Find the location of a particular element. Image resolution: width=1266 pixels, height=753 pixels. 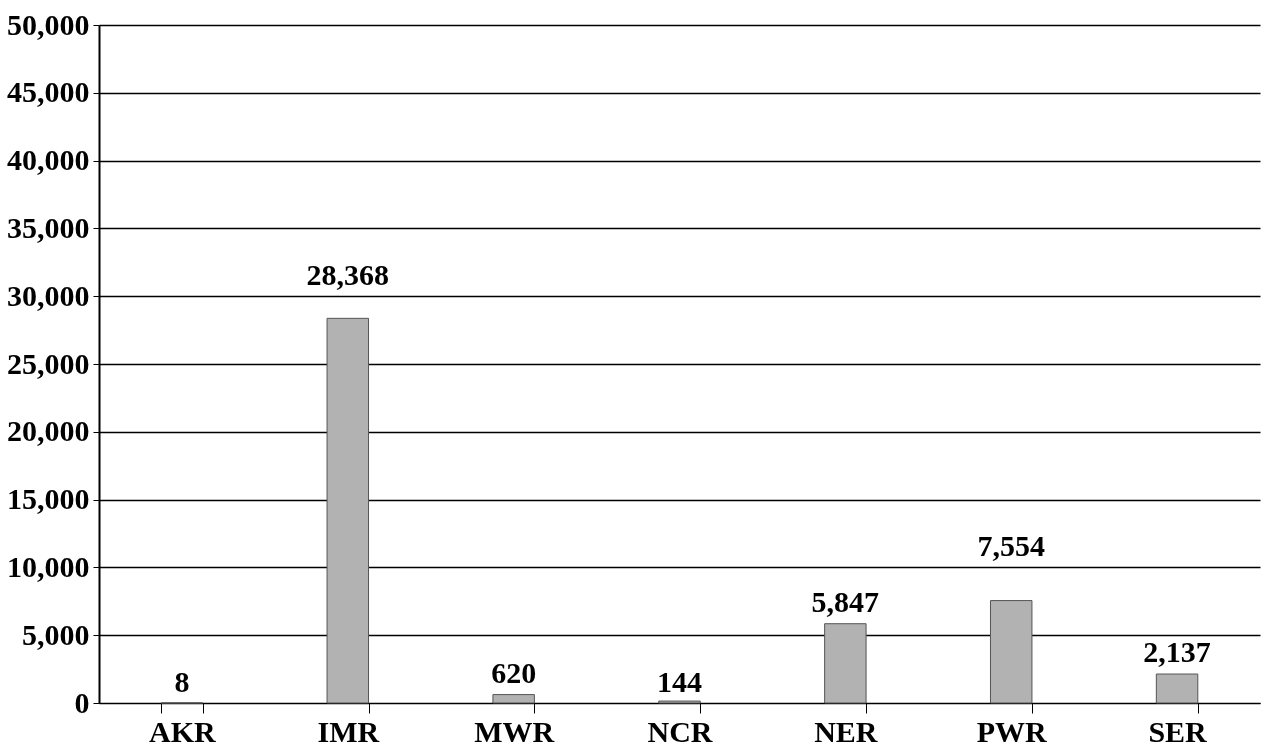

data-label: 7,554 is located at coordinates (1011, 546).